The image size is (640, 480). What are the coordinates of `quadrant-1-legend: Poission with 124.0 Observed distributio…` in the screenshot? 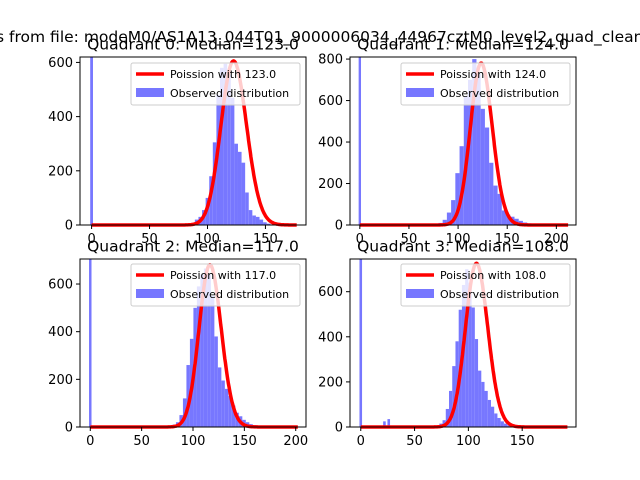 It's located at (485, 84).